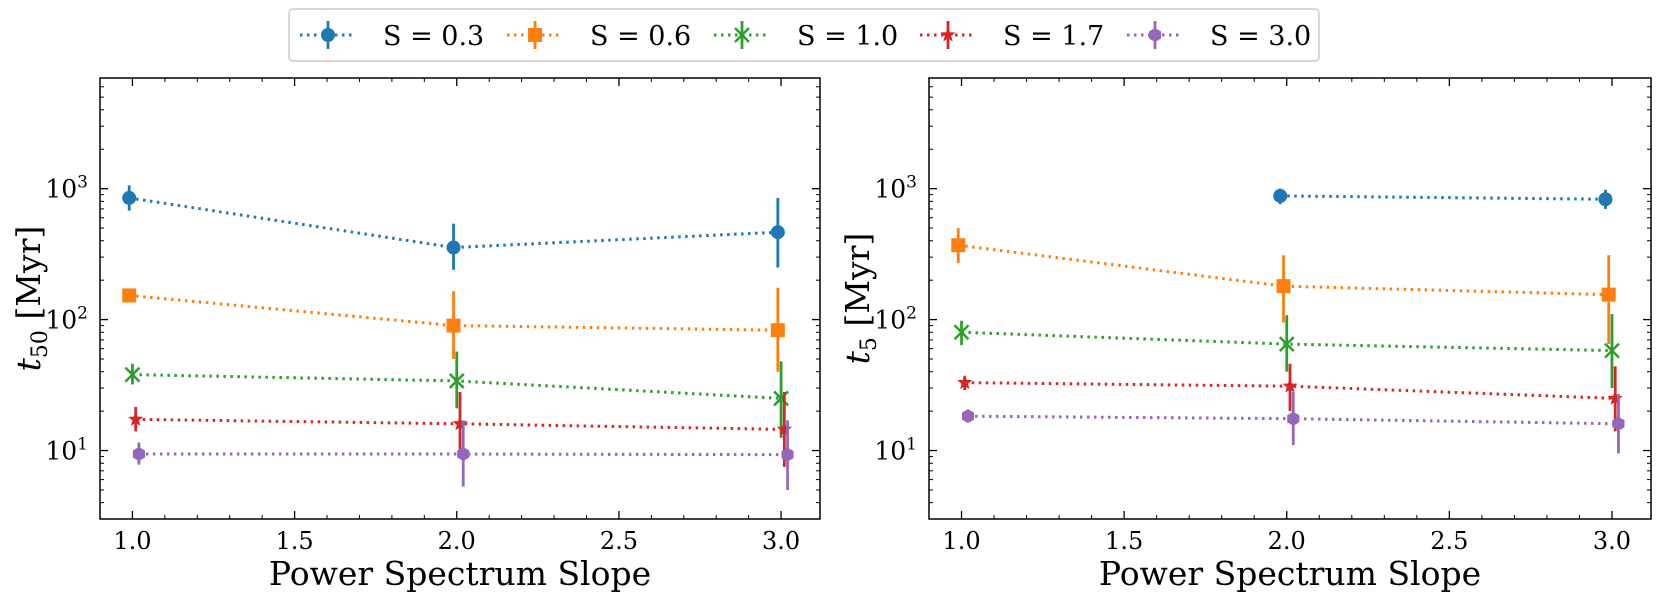  I want to click on series-line, so click(1443, 197).